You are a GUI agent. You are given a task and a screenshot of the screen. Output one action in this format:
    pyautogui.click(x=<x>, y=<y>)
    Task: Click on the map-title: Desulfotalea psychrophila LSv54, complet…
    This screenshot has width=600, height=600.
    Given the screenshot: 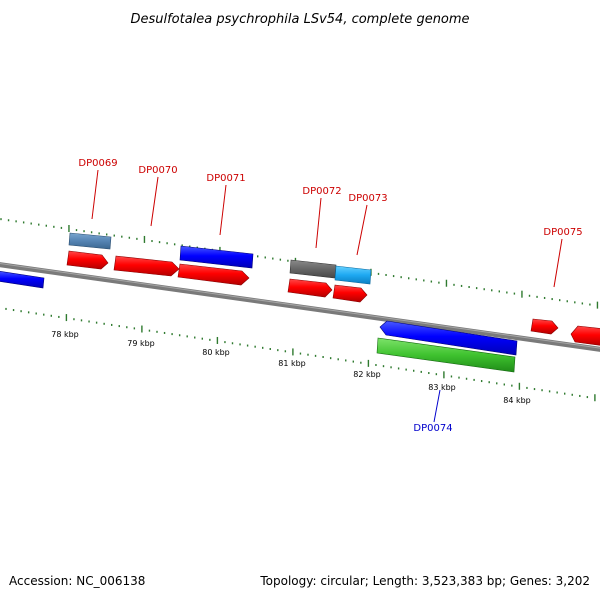 What is the action you would take?
    pyautogui.click(x=299, y=19)
    